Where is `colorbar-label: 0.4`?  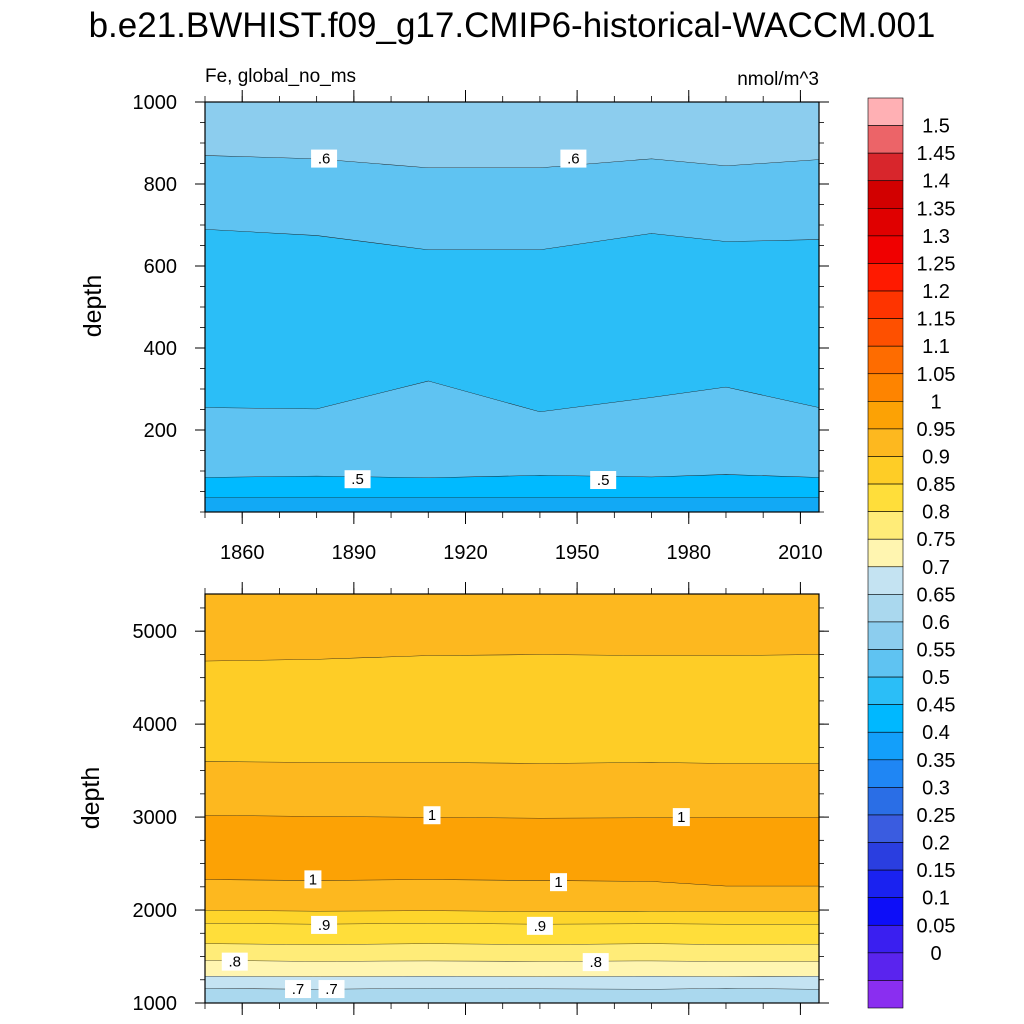 colorbar-label: 0.4 is located at coordinates (936, 733).